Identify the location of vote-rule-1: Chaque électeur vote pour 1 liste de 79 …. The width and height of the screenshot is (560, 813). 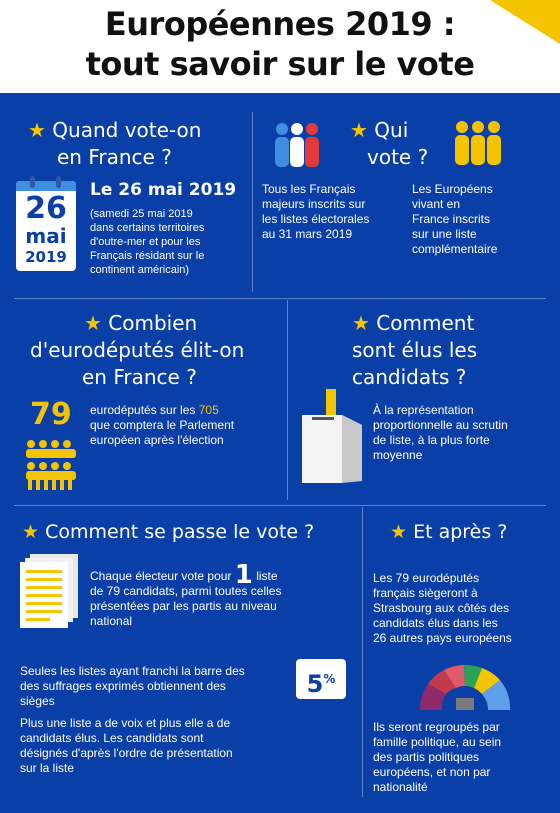
(186, 595).